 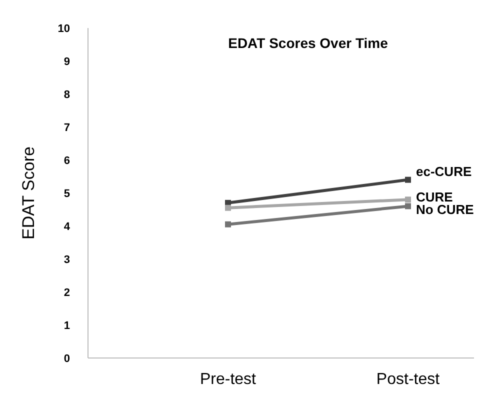 I want to click on y-tick-label: 5, so click(x=67, y=194).